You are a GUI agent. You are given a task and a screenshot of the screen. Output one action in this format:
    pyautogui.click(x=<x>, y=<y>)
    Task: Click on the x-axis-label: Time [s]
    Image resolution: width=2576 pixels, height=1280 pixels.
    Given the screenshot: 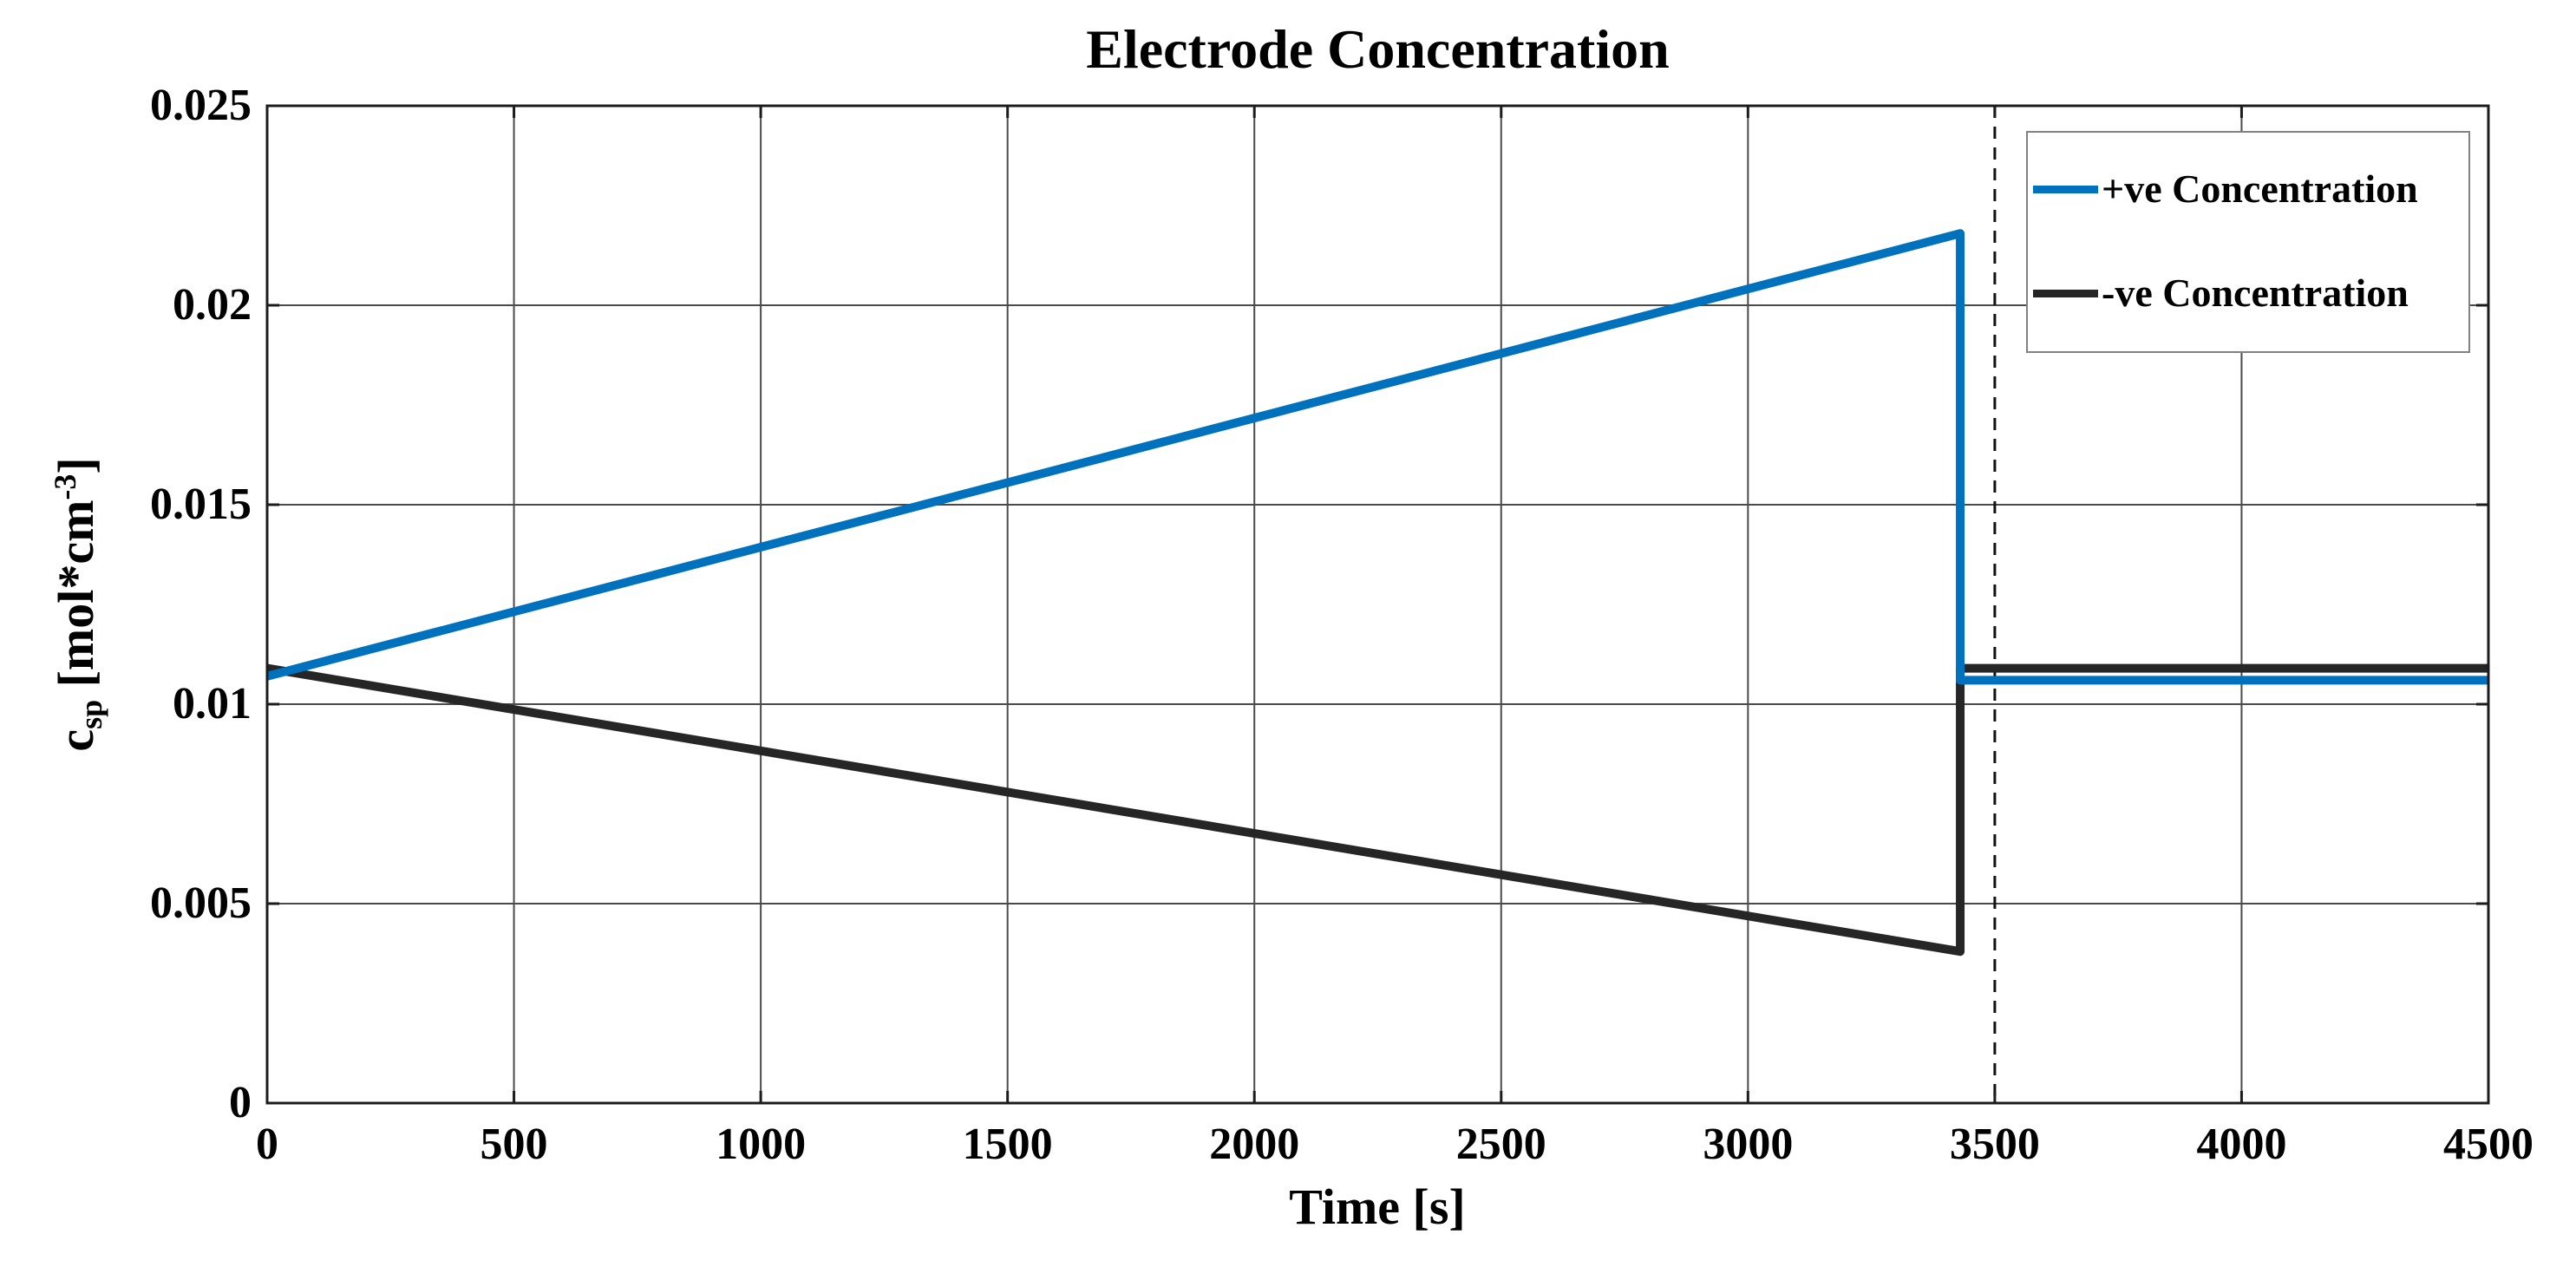 What is the action you would take?
    pyautogui.click(x=1377, y=1207)
    